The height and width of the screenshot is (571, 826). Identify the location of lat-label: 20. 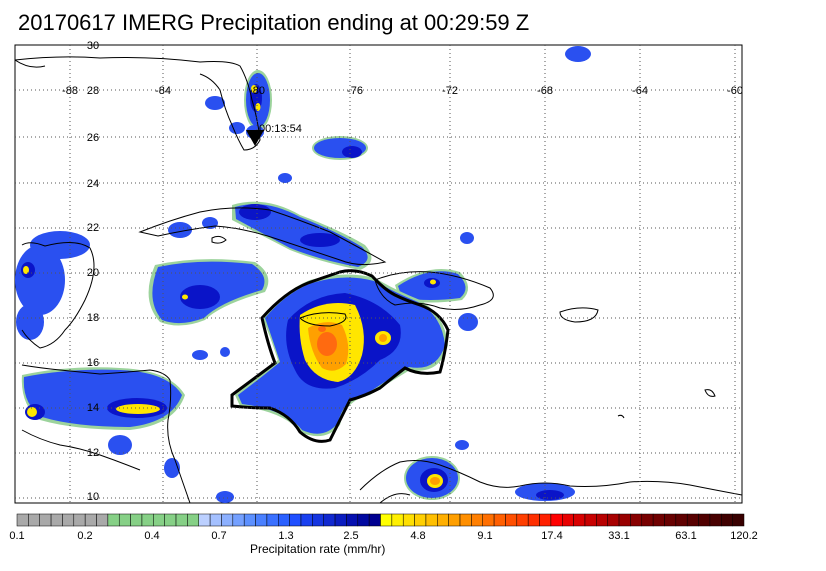
(93, 273).